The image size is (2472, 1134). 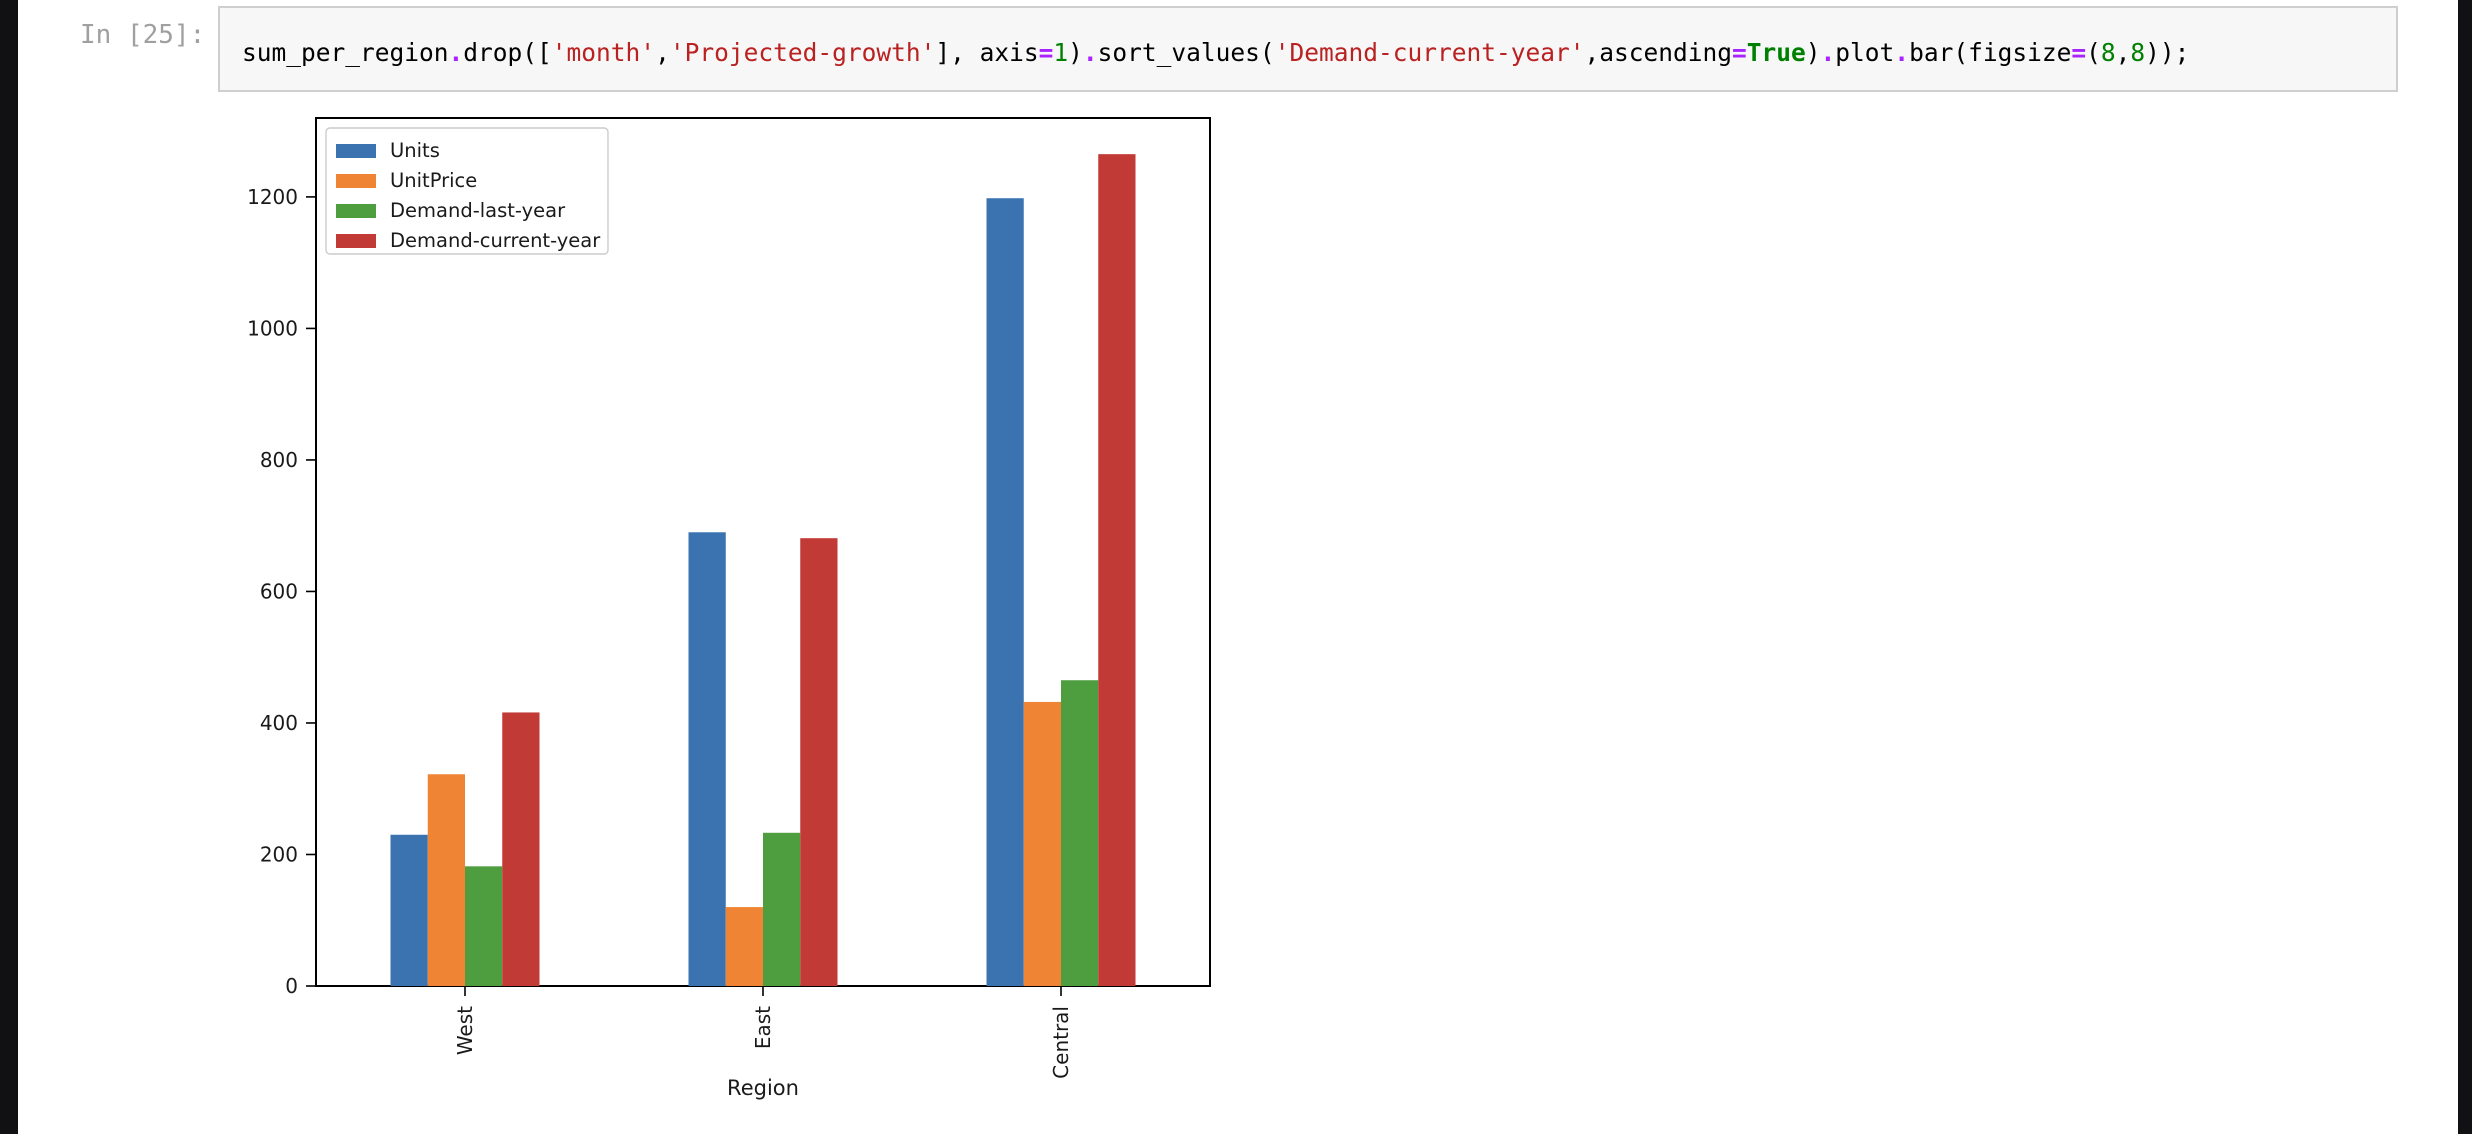 I want to click on y-tick-label: 800, so click(x=279, y=460).